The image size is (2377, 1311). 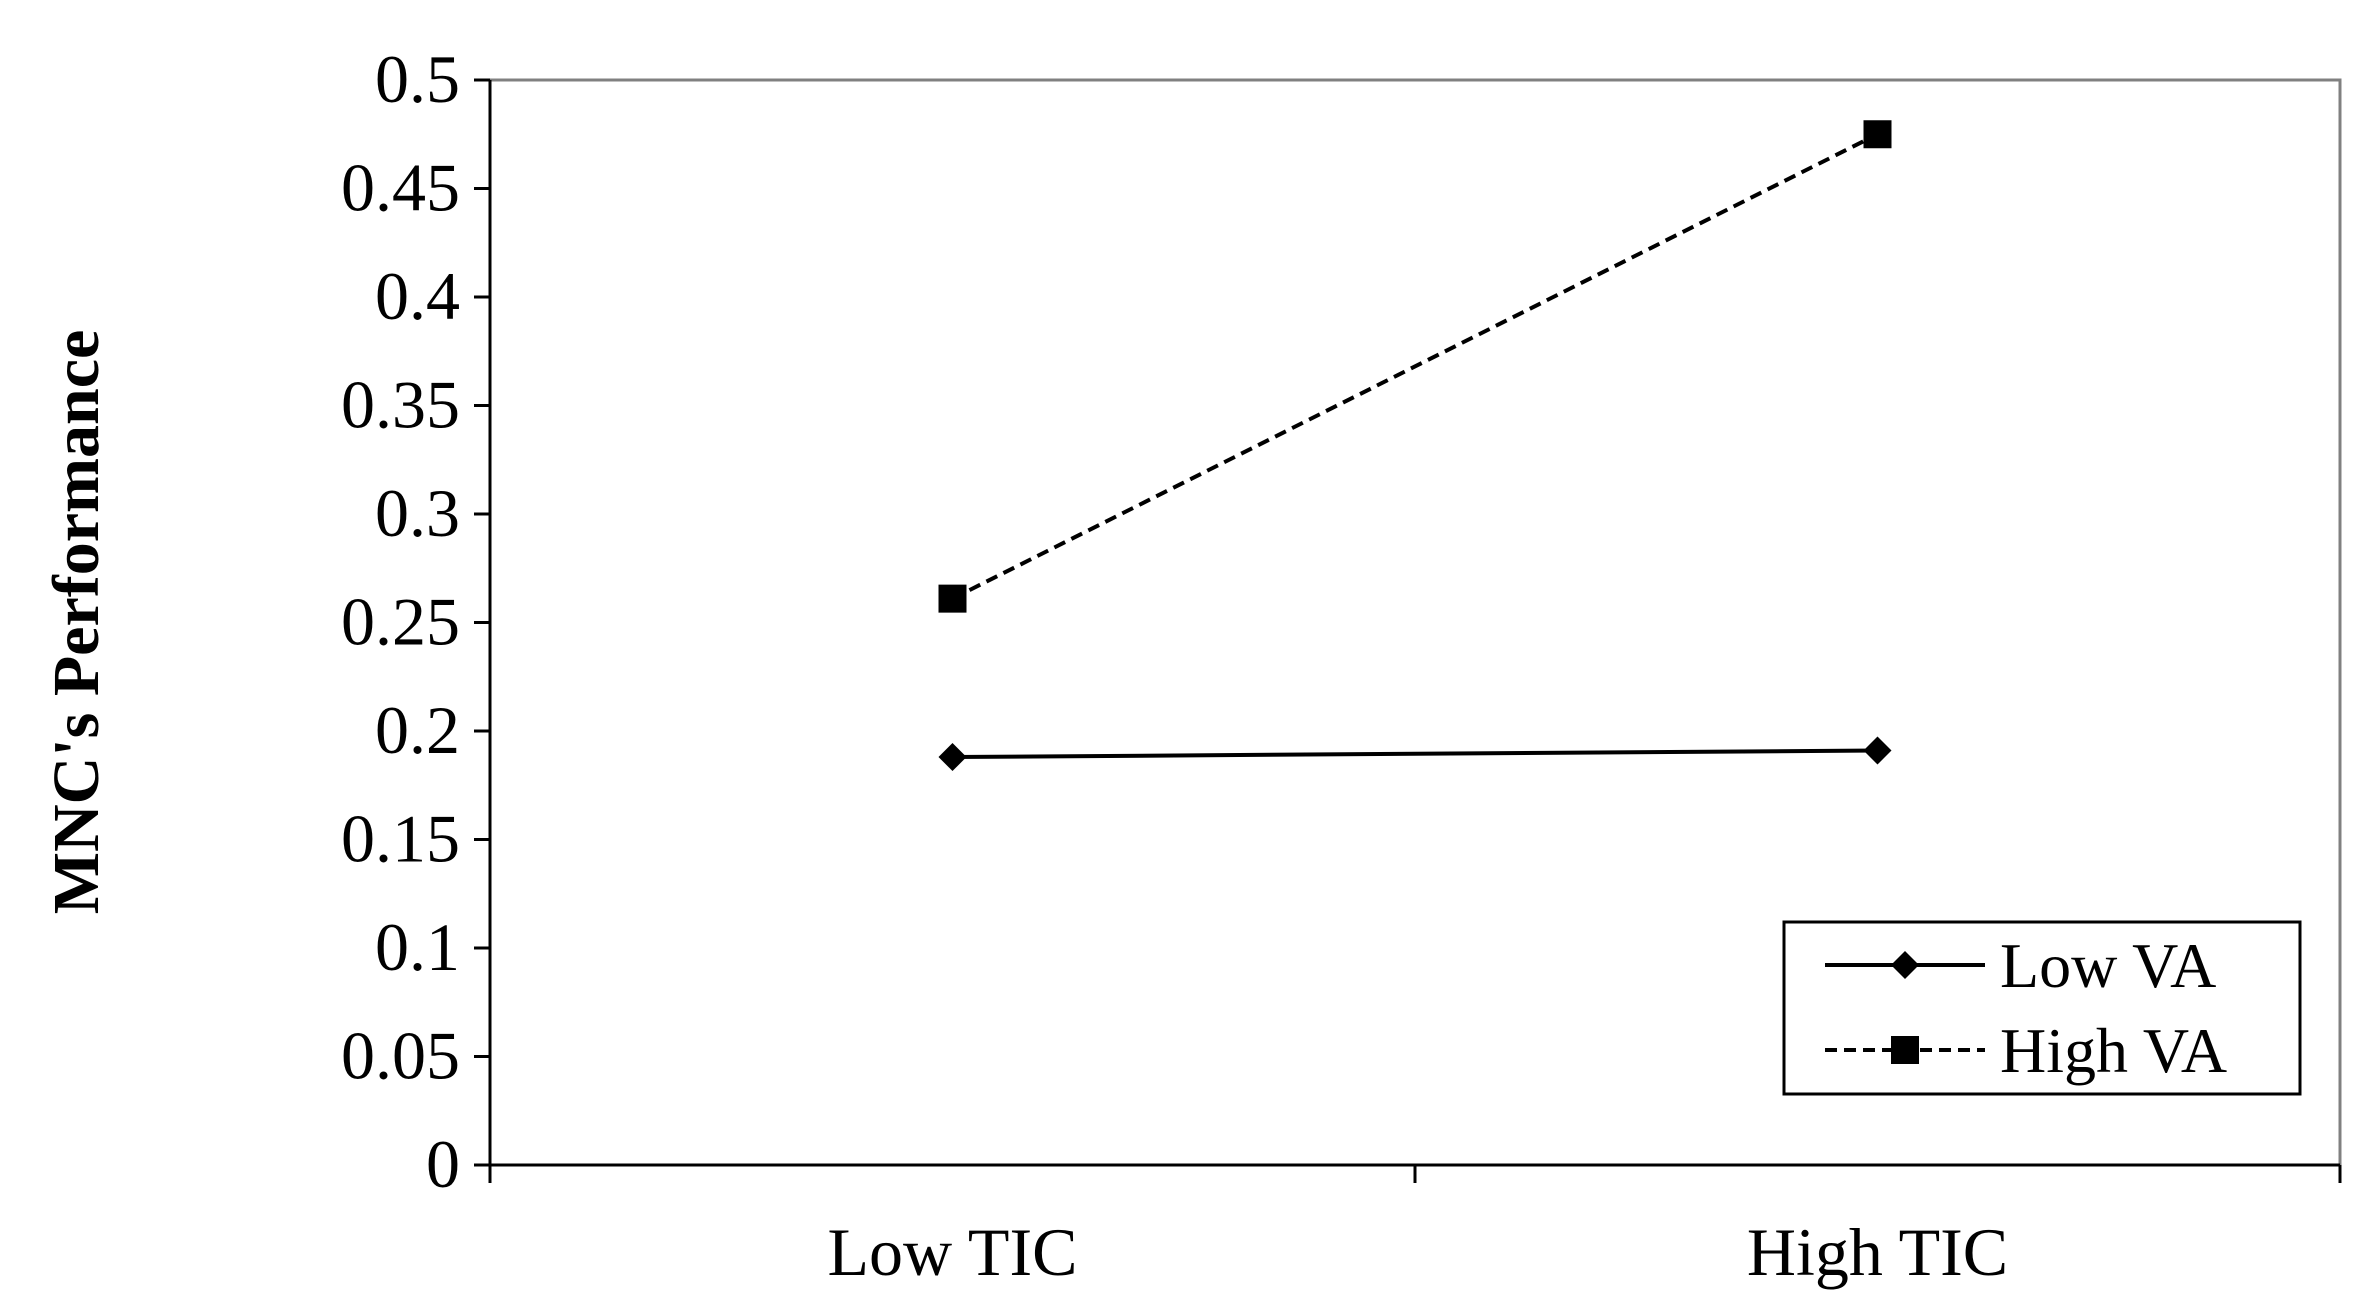 I want to click on y-tick-label: 0.25, so click(x=400, y=622).